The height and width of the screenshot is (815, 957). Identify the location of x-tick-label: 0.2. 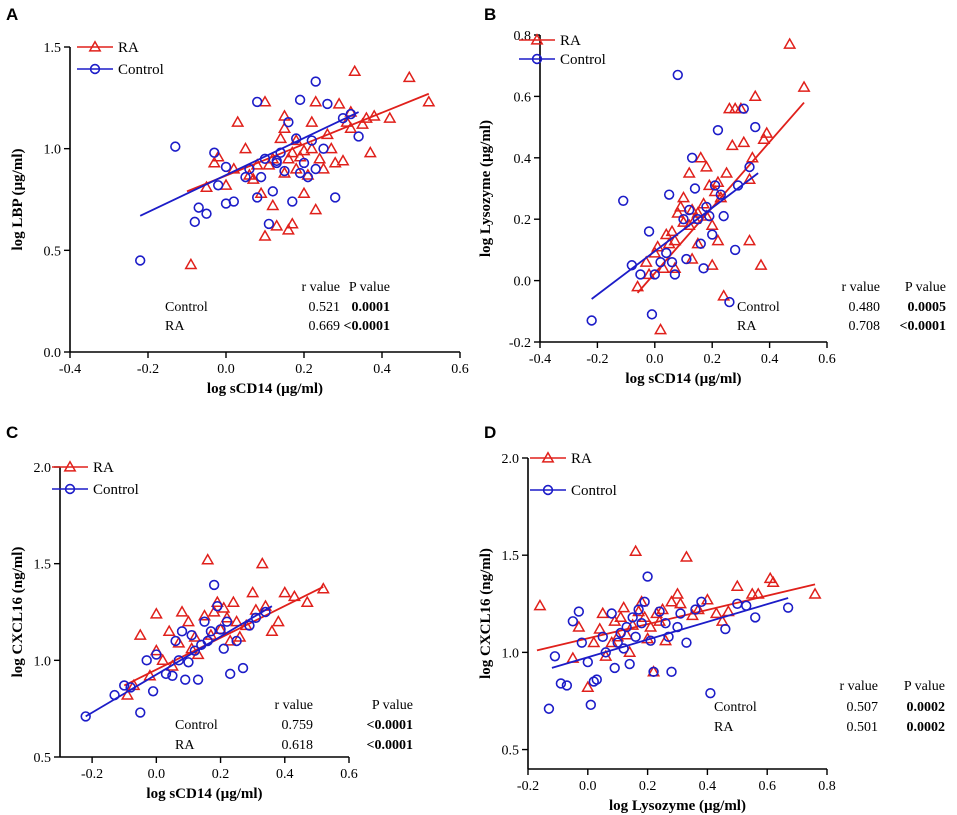
(712, 359).